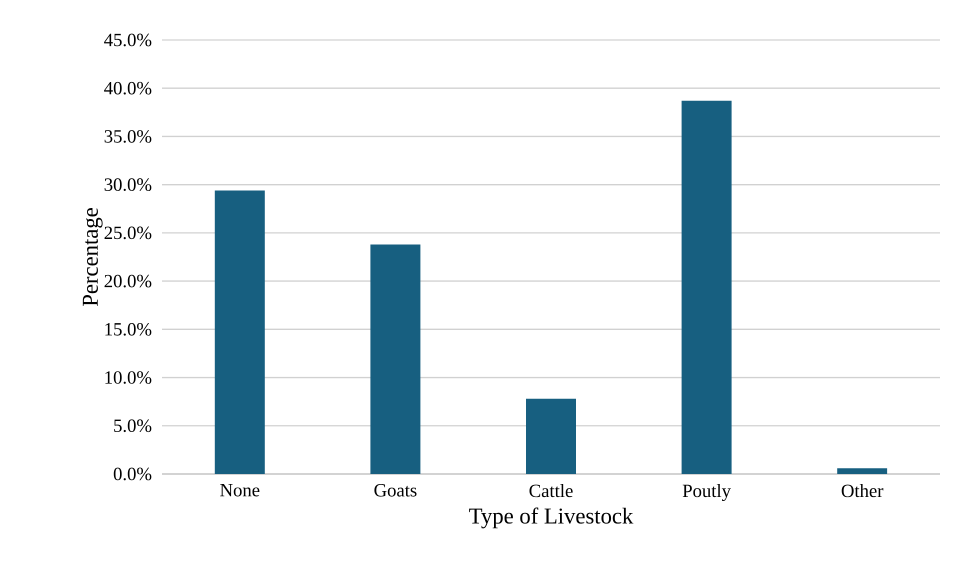 The width and height of the screenshot is (957, 581). Describe the element at coordinates (128, 233) in the screenshot. I see `y-tick-label: 25.0%` at that location.